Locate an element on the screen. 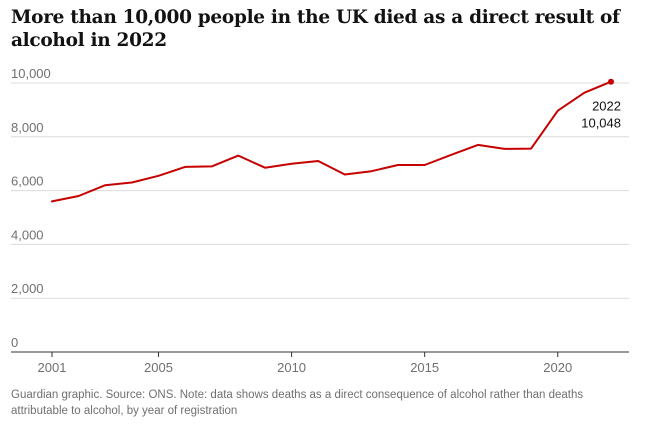 The image size is (648, 424). end-point-marker is located at coordinates (611, 81).